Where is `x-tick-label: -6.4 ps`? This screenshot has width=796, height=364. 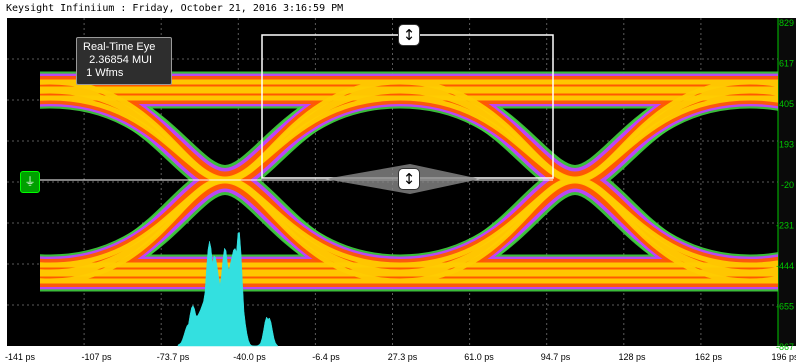 x-tick-label: -6.4 ps is located at coordinates (326, 357).